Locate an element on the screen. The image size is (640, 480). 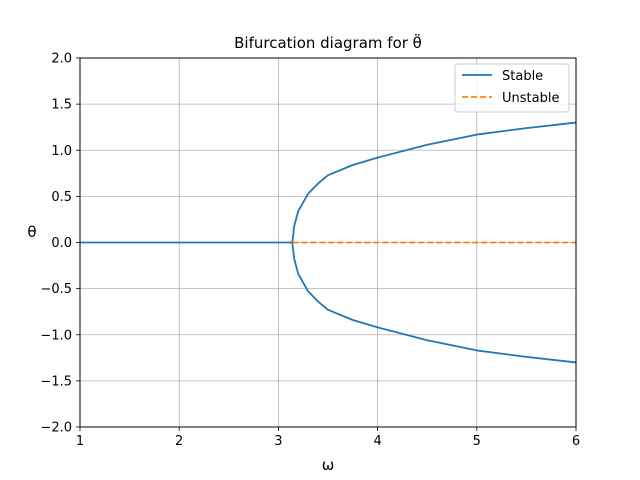
y-axis-label: θ is located at coordinates (31, 232).